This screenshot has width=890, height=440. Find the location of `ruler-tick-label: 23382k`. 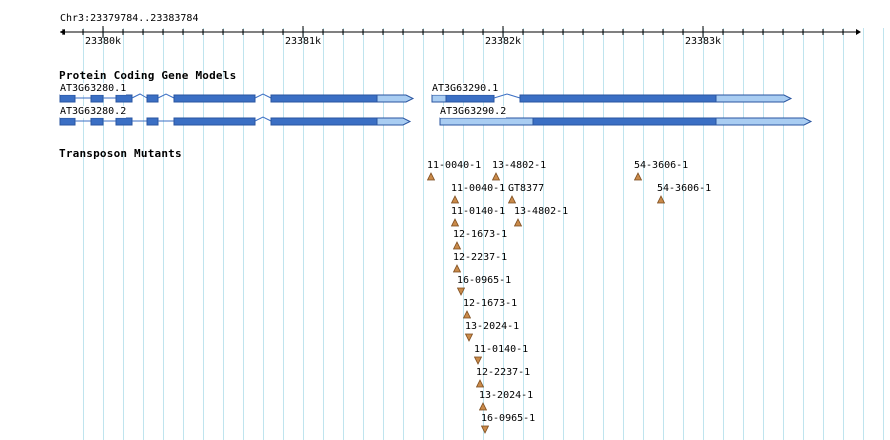

ruler-tick-label: 23382k is located at coordinates (503, 41).